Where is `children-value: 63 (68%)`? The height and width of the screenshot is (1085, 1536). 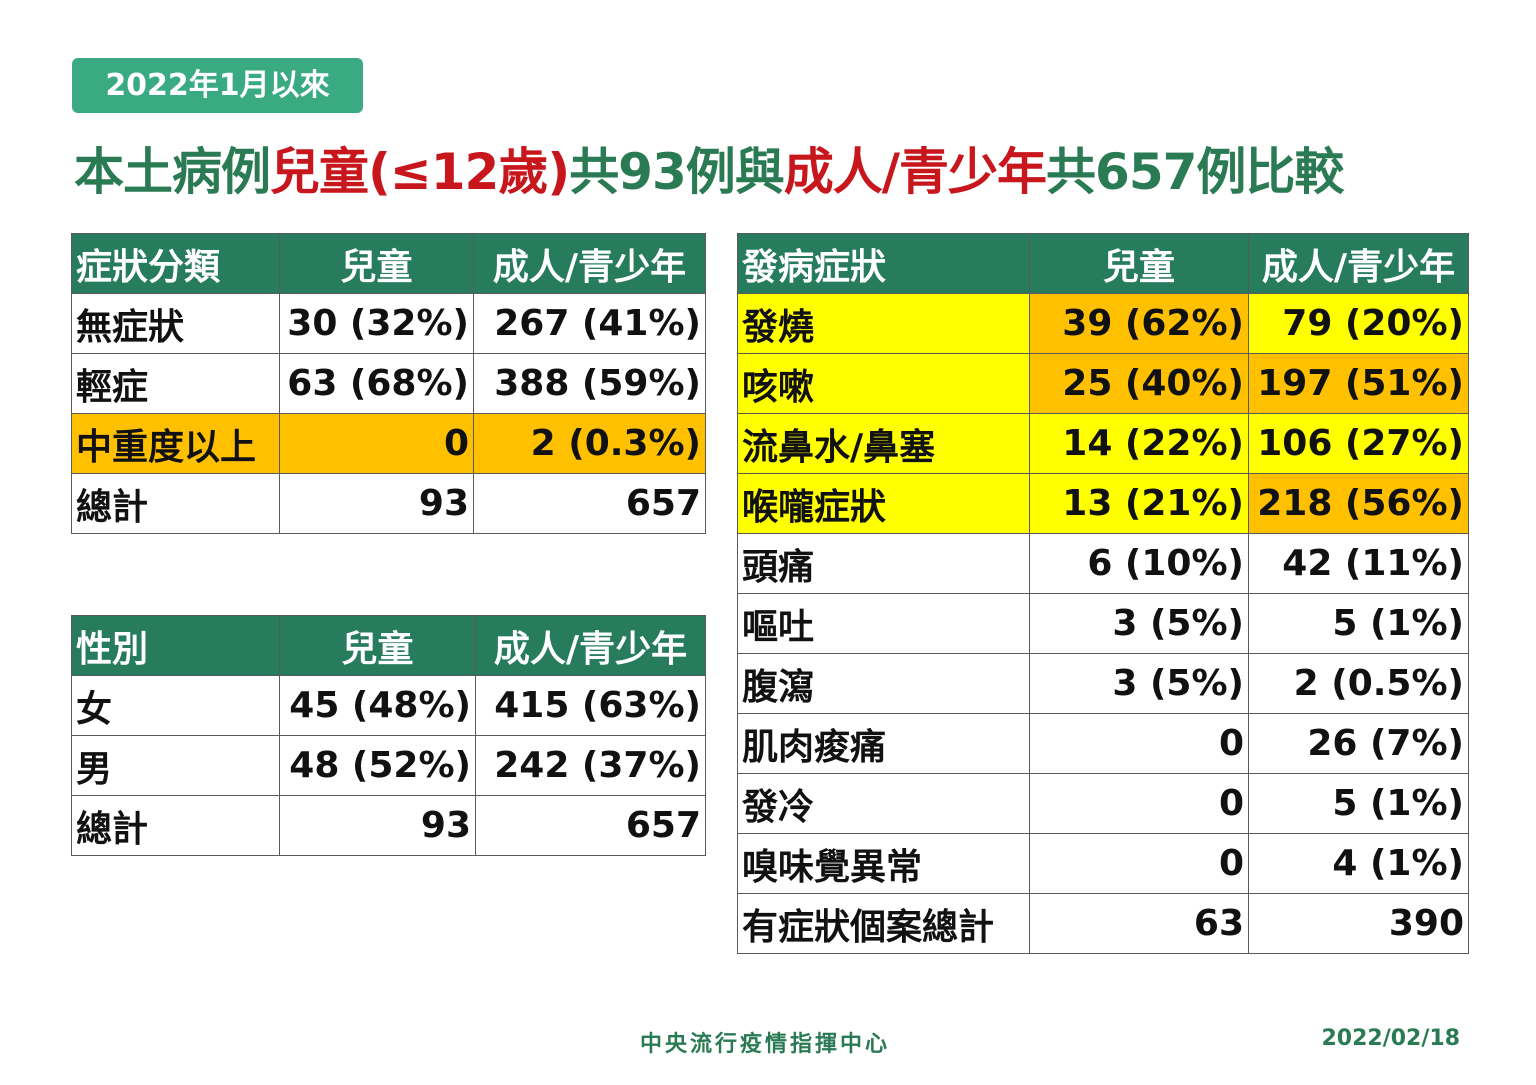
children-value: 63 (68%) is located at coordinates (376, 383).